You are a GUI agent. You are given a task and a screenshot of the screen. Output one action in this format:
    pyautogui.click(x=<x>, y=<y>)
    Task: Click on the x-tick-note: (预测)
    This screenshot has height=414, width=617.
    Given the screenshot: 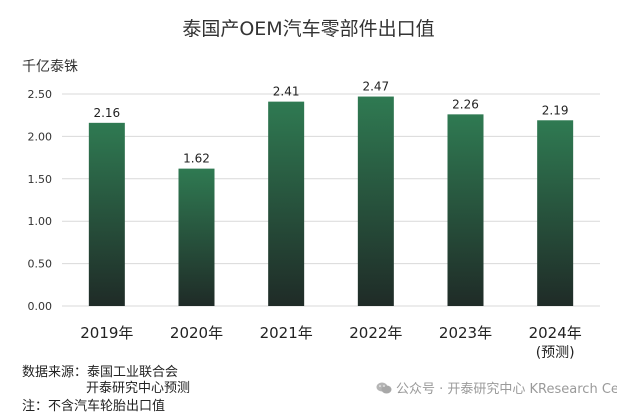 What is the action you would take?
    pyautogui.click(x=555, y=353)
    